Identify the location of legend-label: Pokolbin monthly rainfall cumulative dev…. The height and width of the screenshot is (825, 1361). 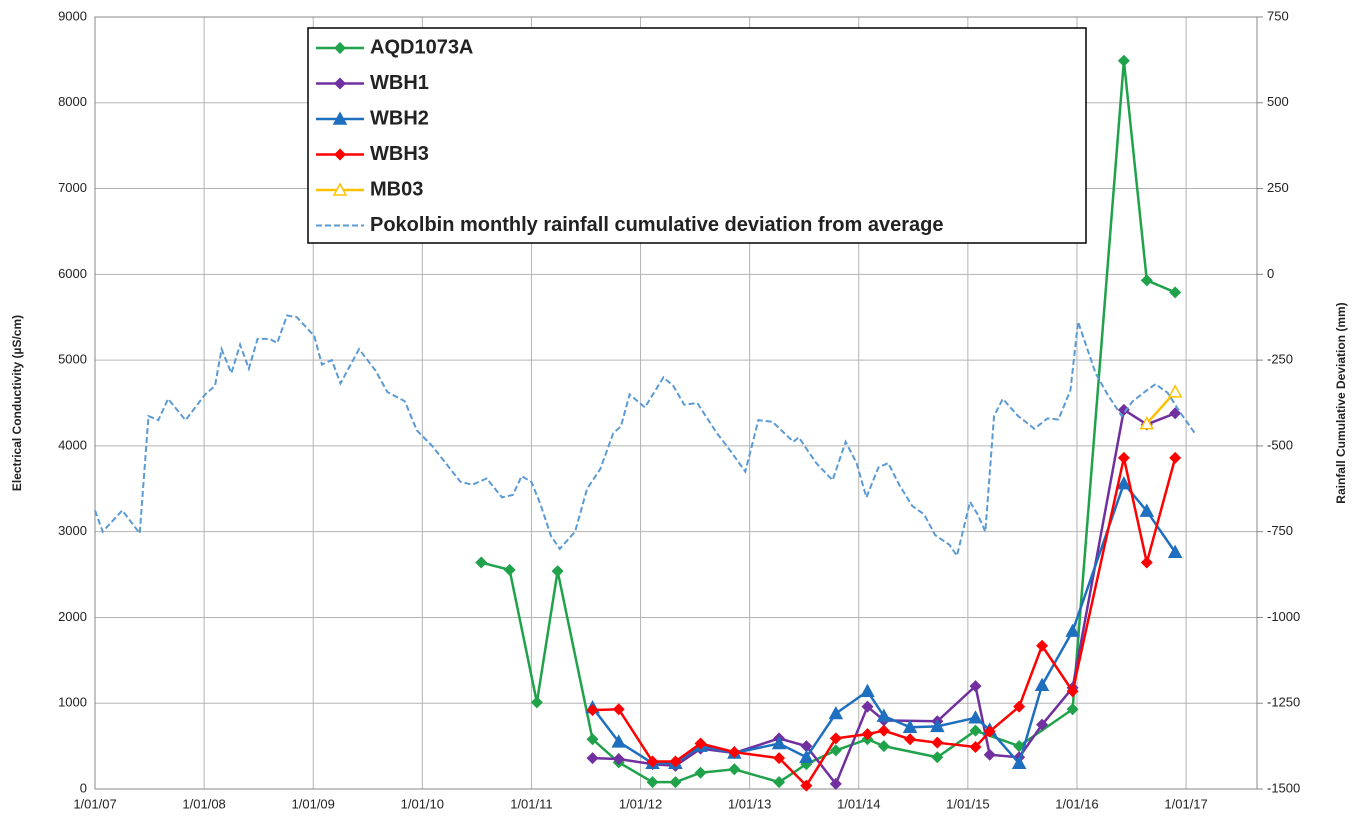
(656, 225).